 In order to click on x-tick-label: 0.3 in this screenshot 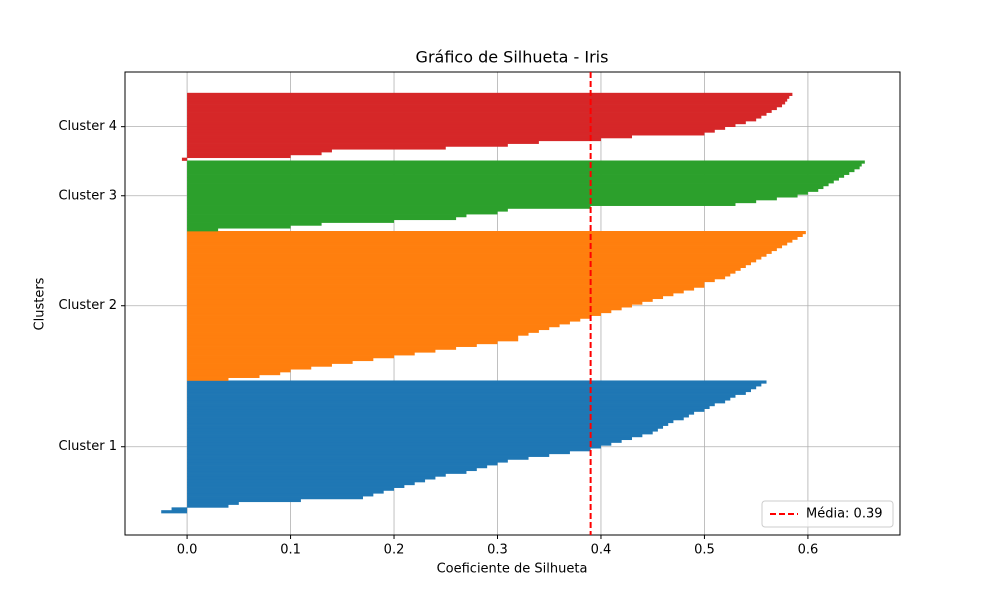, I will do `click(497, 550)`.